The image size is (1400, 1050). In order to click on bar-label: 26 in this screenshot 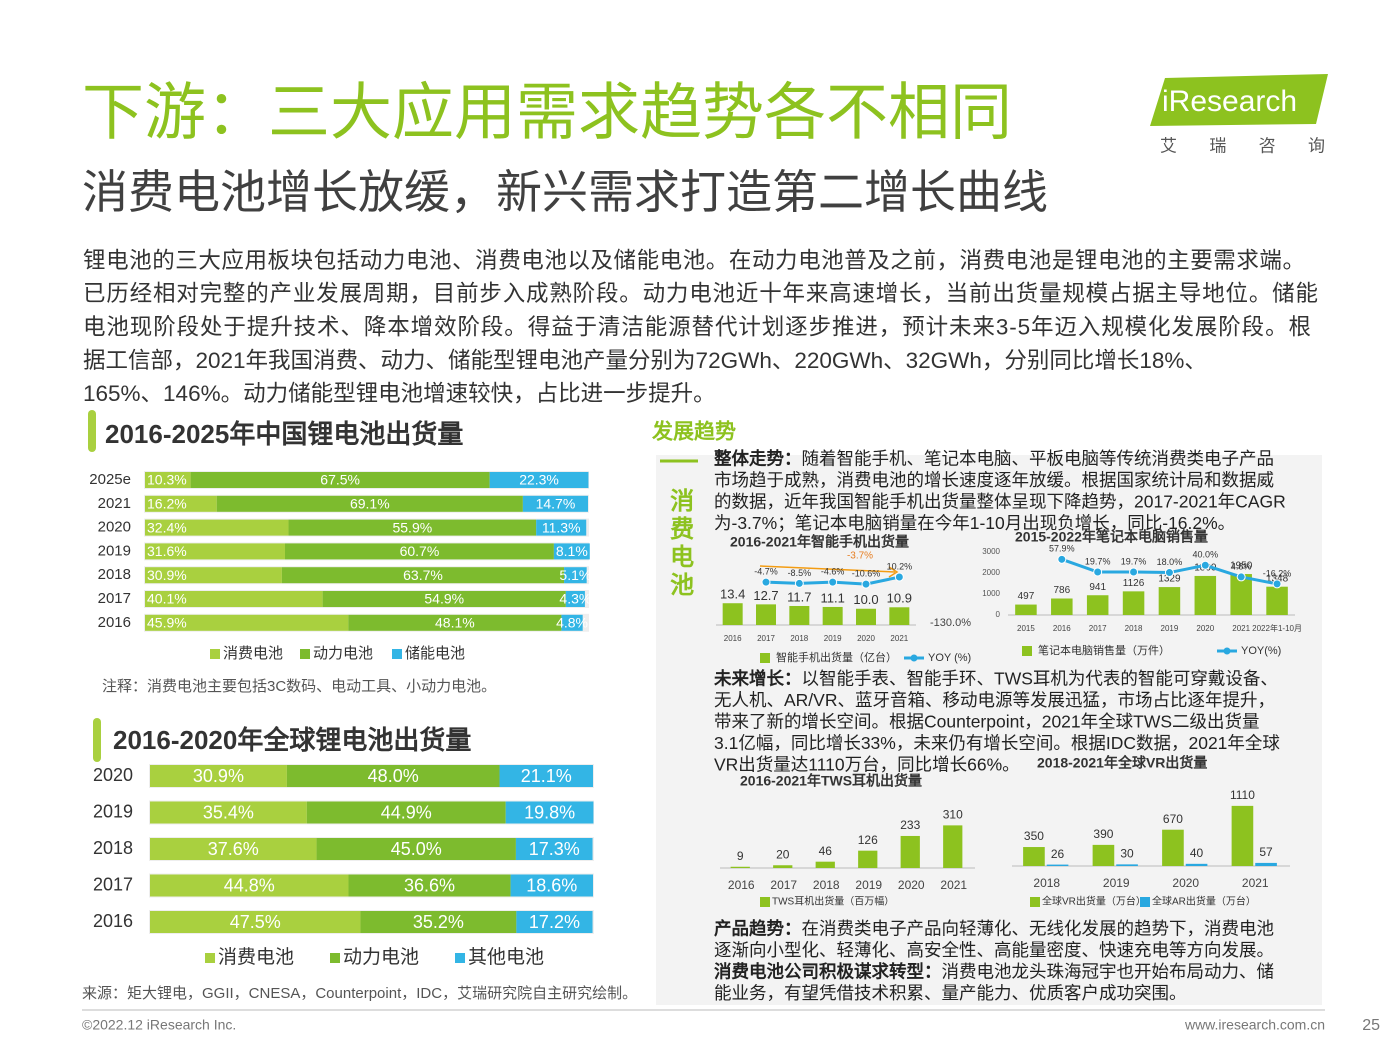, I will do `click(1058, 854)`.